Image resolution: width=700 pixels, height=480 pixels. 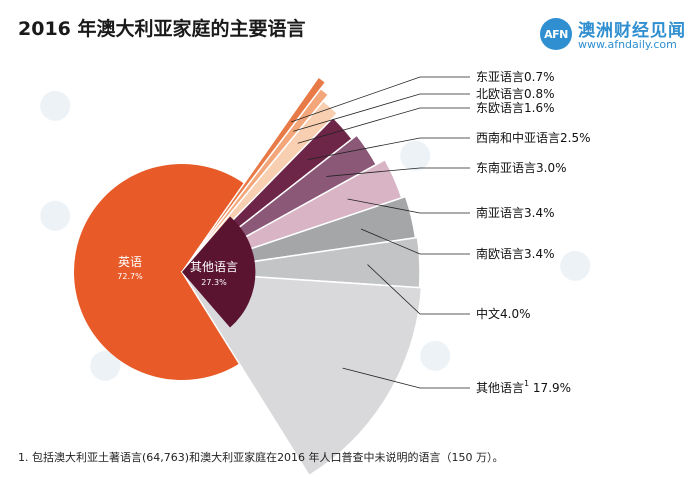 What do you see at coordinates (521, 167) in the screenshot?
I see `breakdown-label: 东南亚语言3.0%` at bounding box center [521, 167].